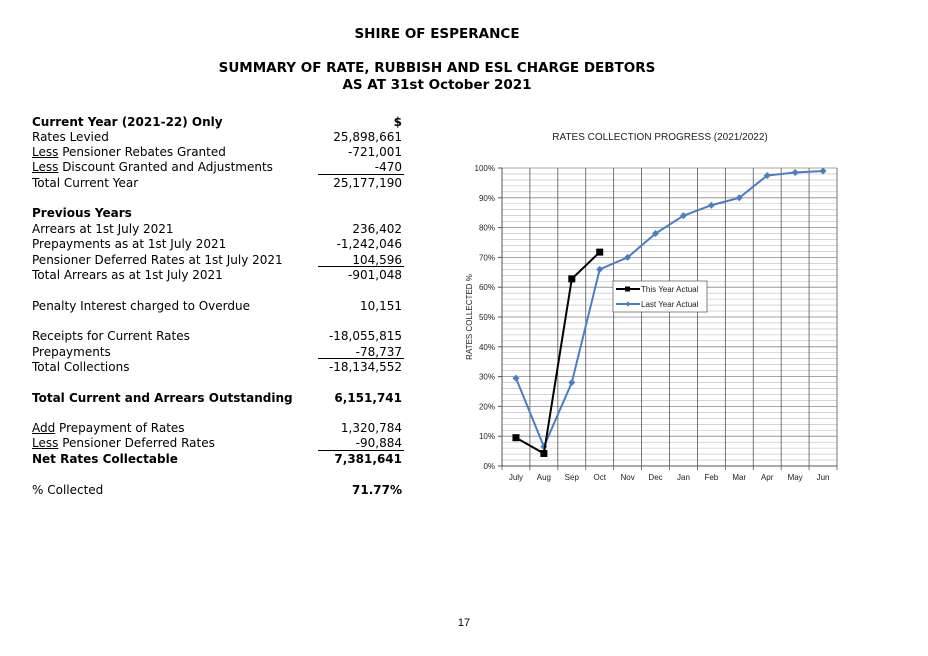  Describe the element at coordinates (572, 477) in the screenshot. I see `x-tick-label: Sep` at that location.